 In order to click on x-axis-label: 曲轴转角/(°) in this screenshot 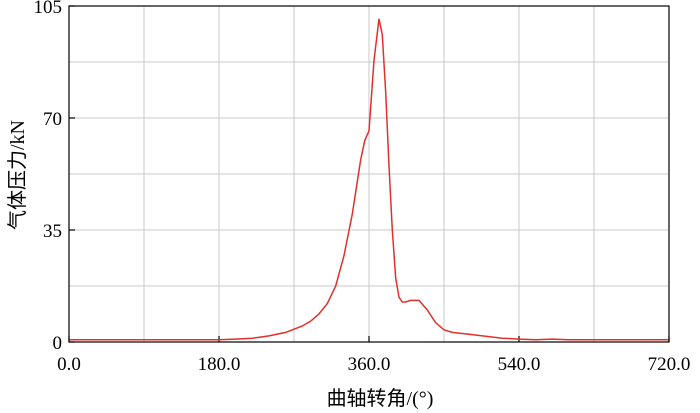, I will do `click(380, 398)`.